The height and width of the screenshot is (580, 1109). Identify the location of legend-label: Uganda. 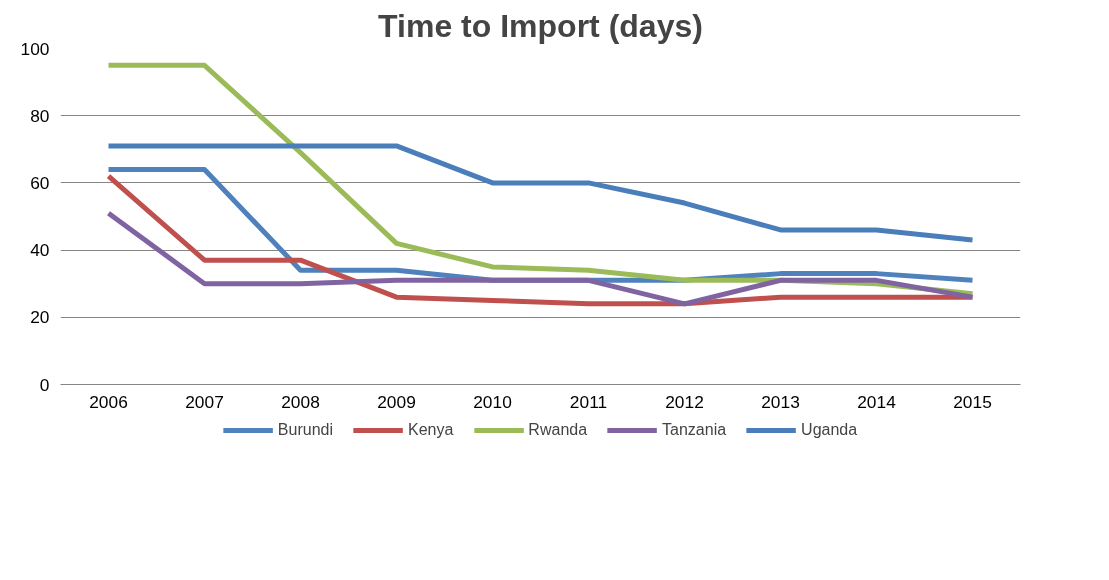
(829, 430).